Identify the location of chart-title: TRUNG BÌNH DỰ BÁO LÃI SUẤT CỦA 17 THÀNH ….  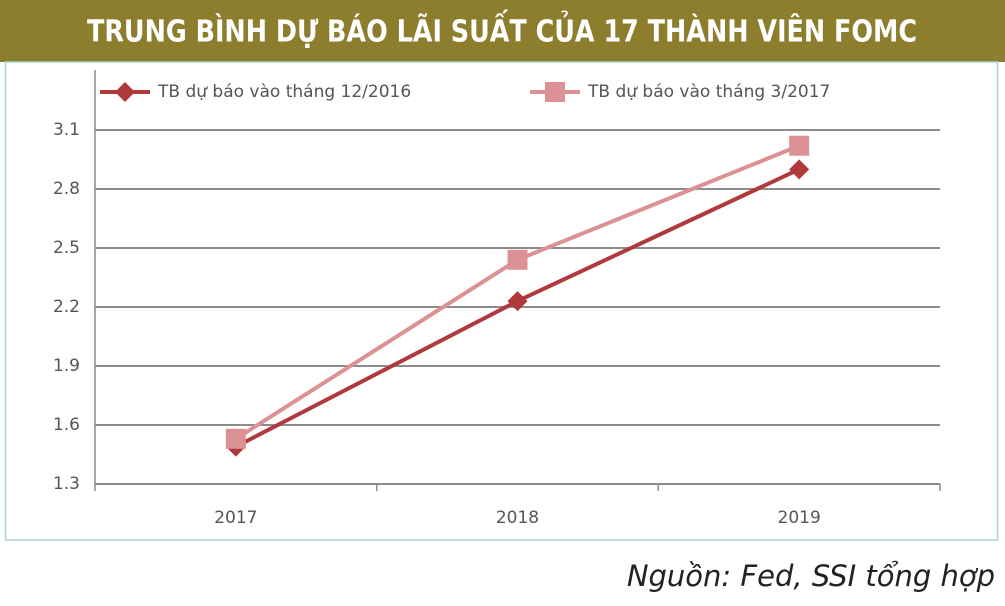
(502, 29).